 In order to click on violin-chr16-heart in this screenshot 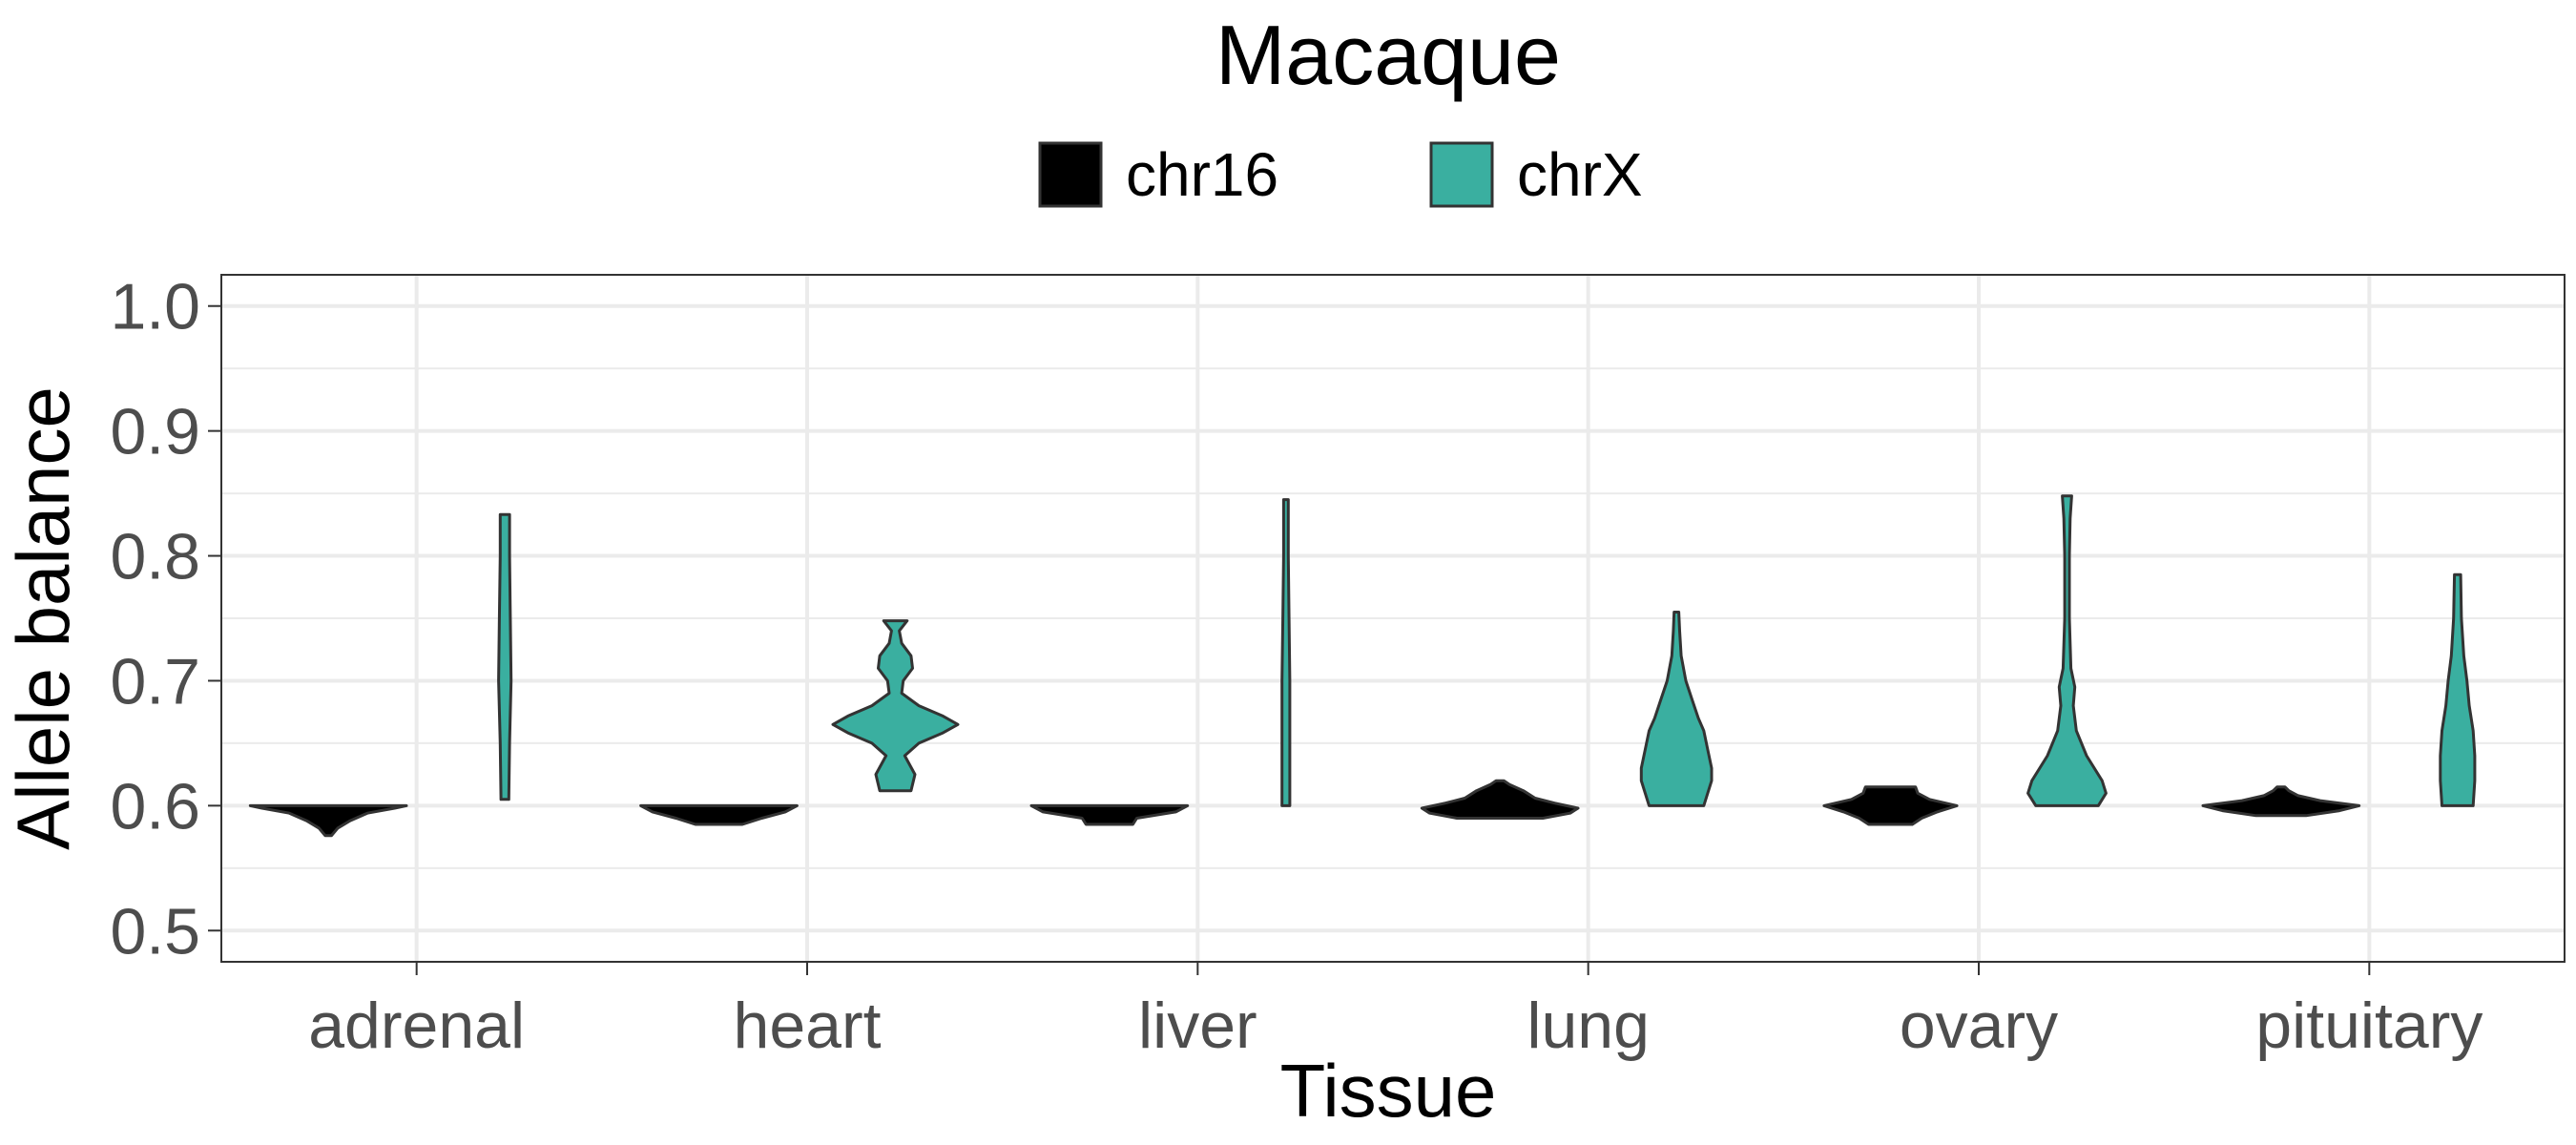, I will do `click(719, 814)`.